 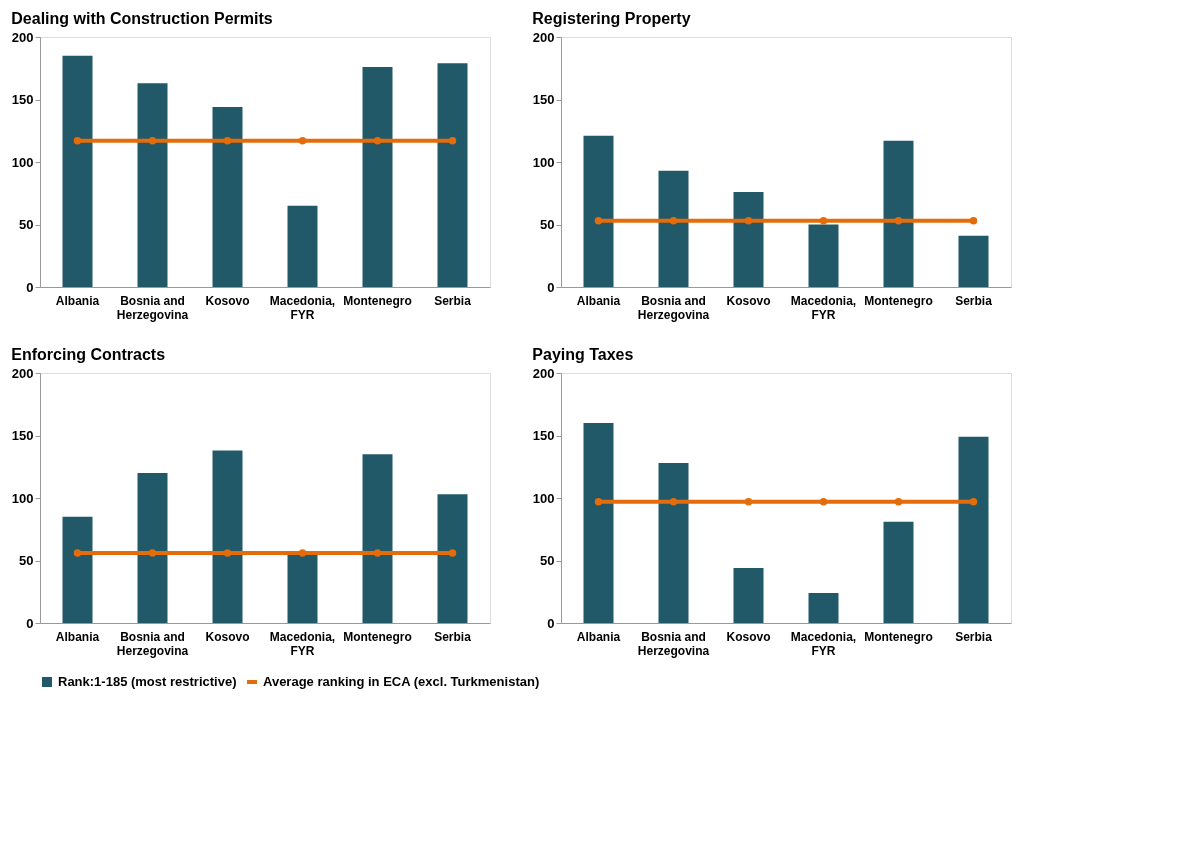 I want to click on chart-title: Registering Property, so click(x=611, y=18).